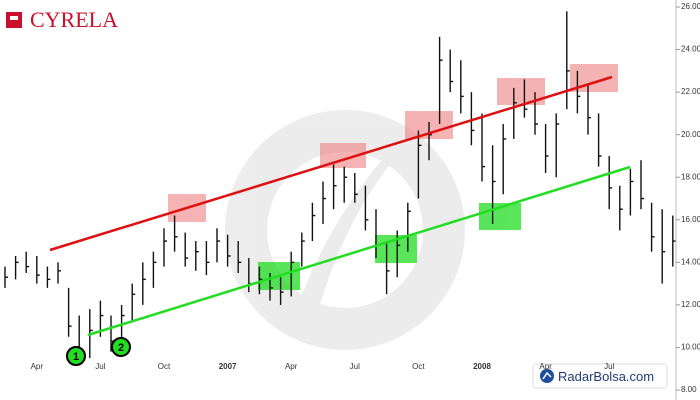  What do you see at coordinates (690, 134) in the screenshot?
I see `y-tick-label: 20.00` at bounding box center [690, 134].